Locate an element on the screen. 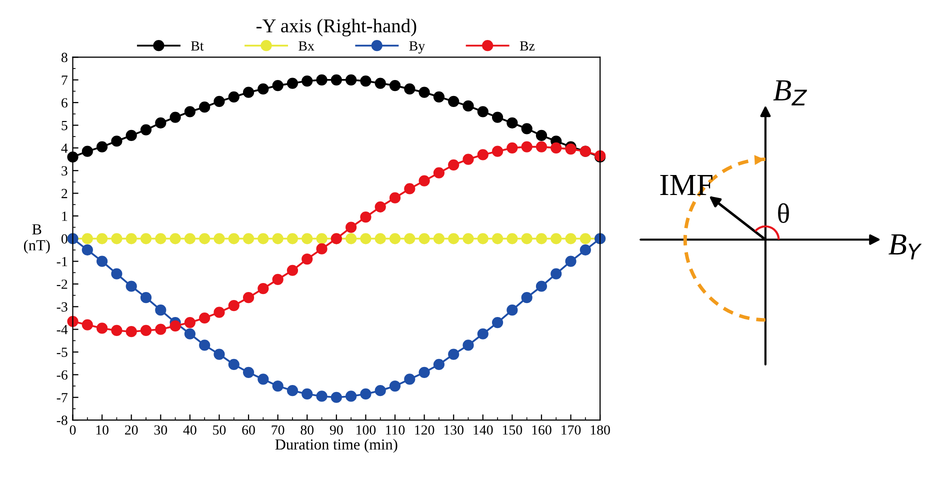 The height and width of the screenshot is (489, 945). x-tick-label: 50 is located at coordinates (219, 430).